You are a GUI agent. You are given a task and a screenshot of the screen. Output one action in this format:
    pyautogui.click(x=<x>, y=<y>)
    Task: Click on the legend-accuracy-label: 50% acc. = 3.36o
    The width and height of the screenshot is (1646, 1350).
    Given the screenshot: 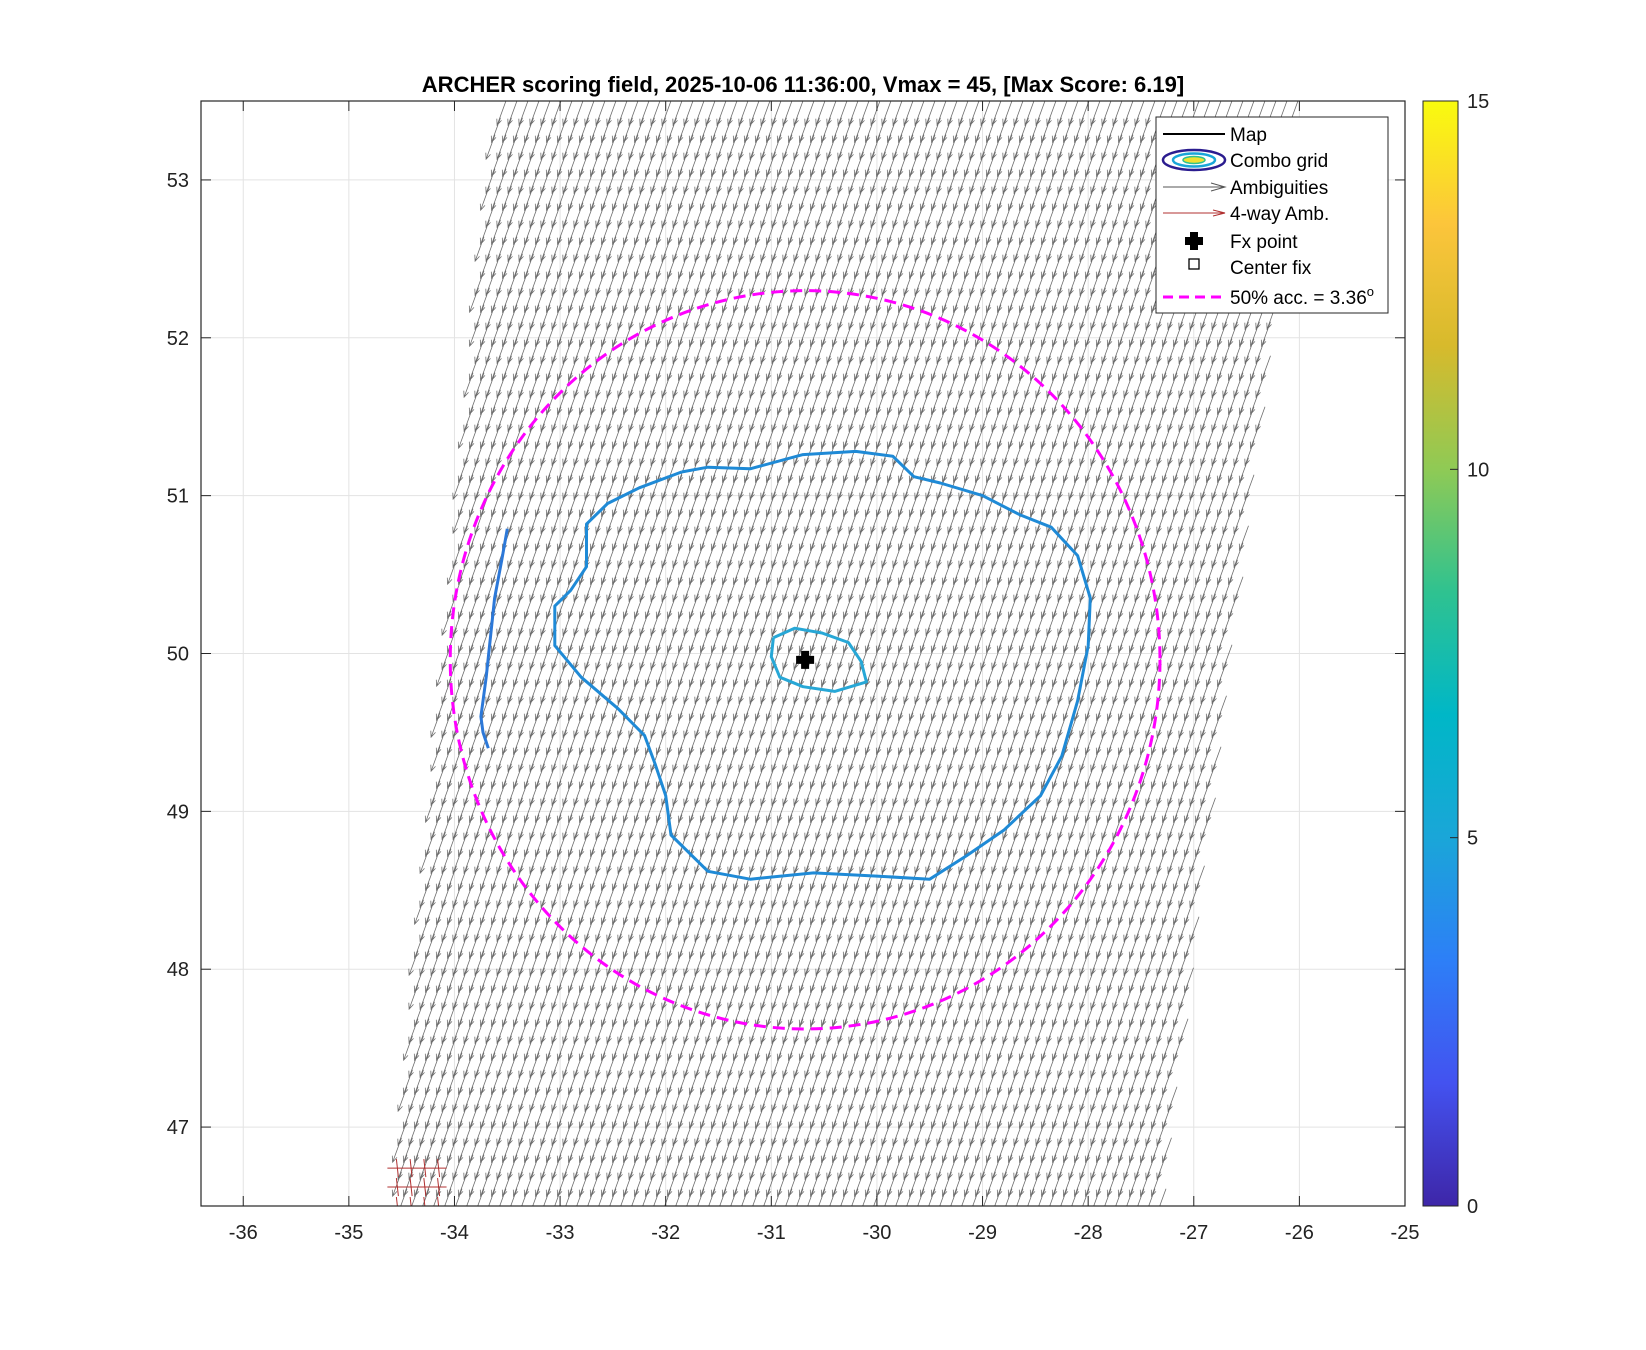 What is the action you would take?
    pyautogui.click(x=1302, y=296)
    